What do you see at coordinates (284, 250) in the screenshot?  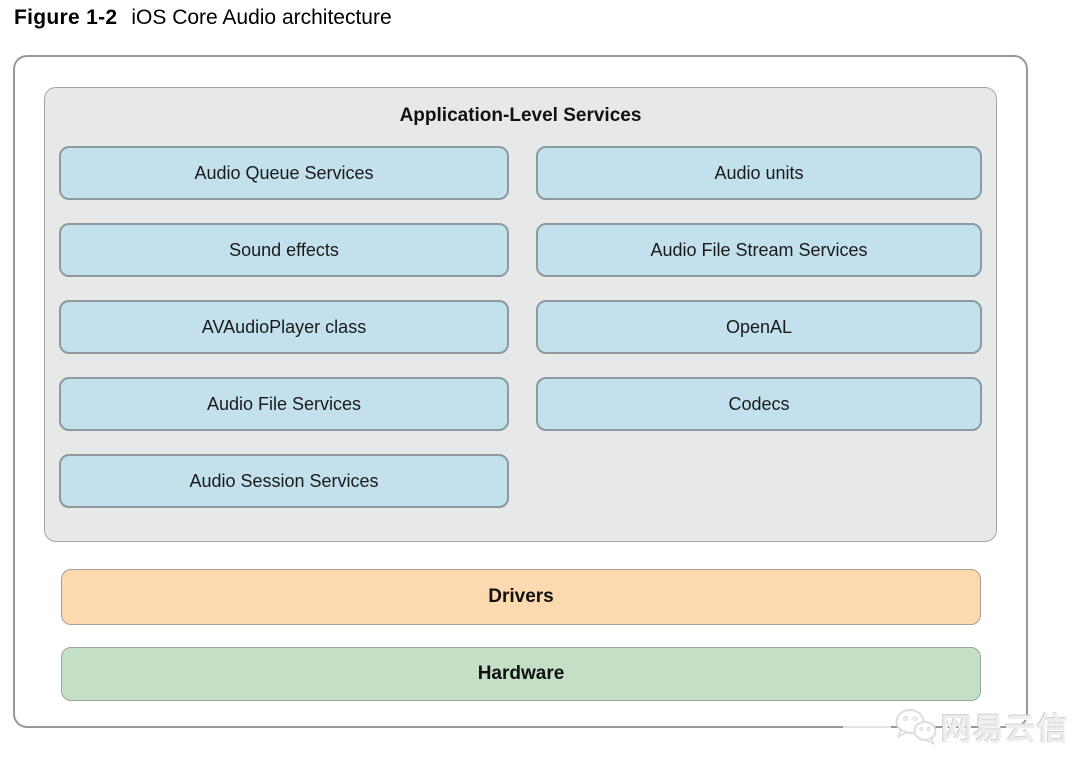 I see `service-box-sound-effects: Sound effects` at bounding box center [284, 250].